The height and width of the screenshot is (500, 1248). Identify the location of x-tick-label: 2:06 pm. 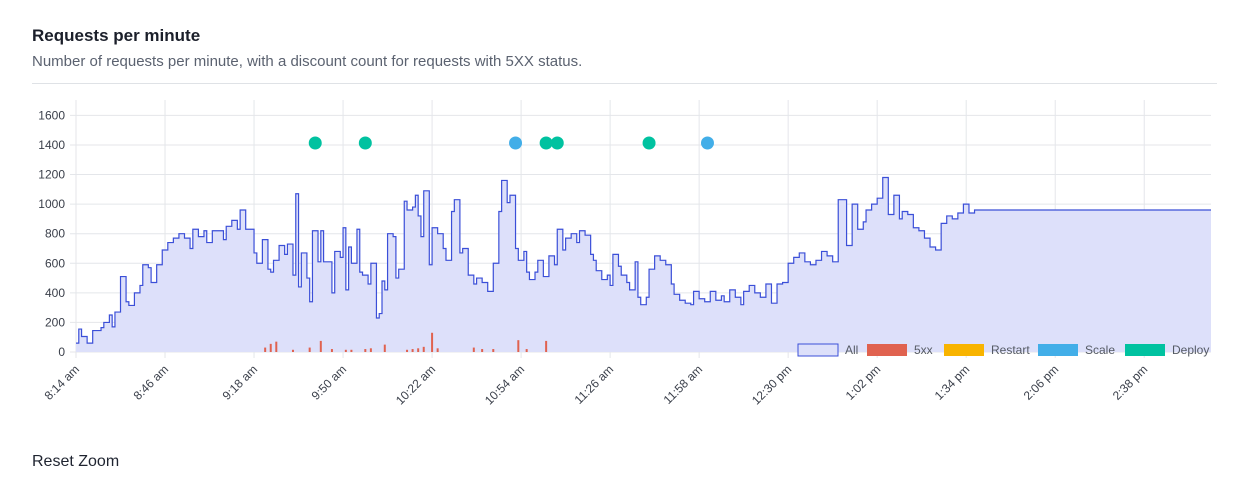
(1041, 382).